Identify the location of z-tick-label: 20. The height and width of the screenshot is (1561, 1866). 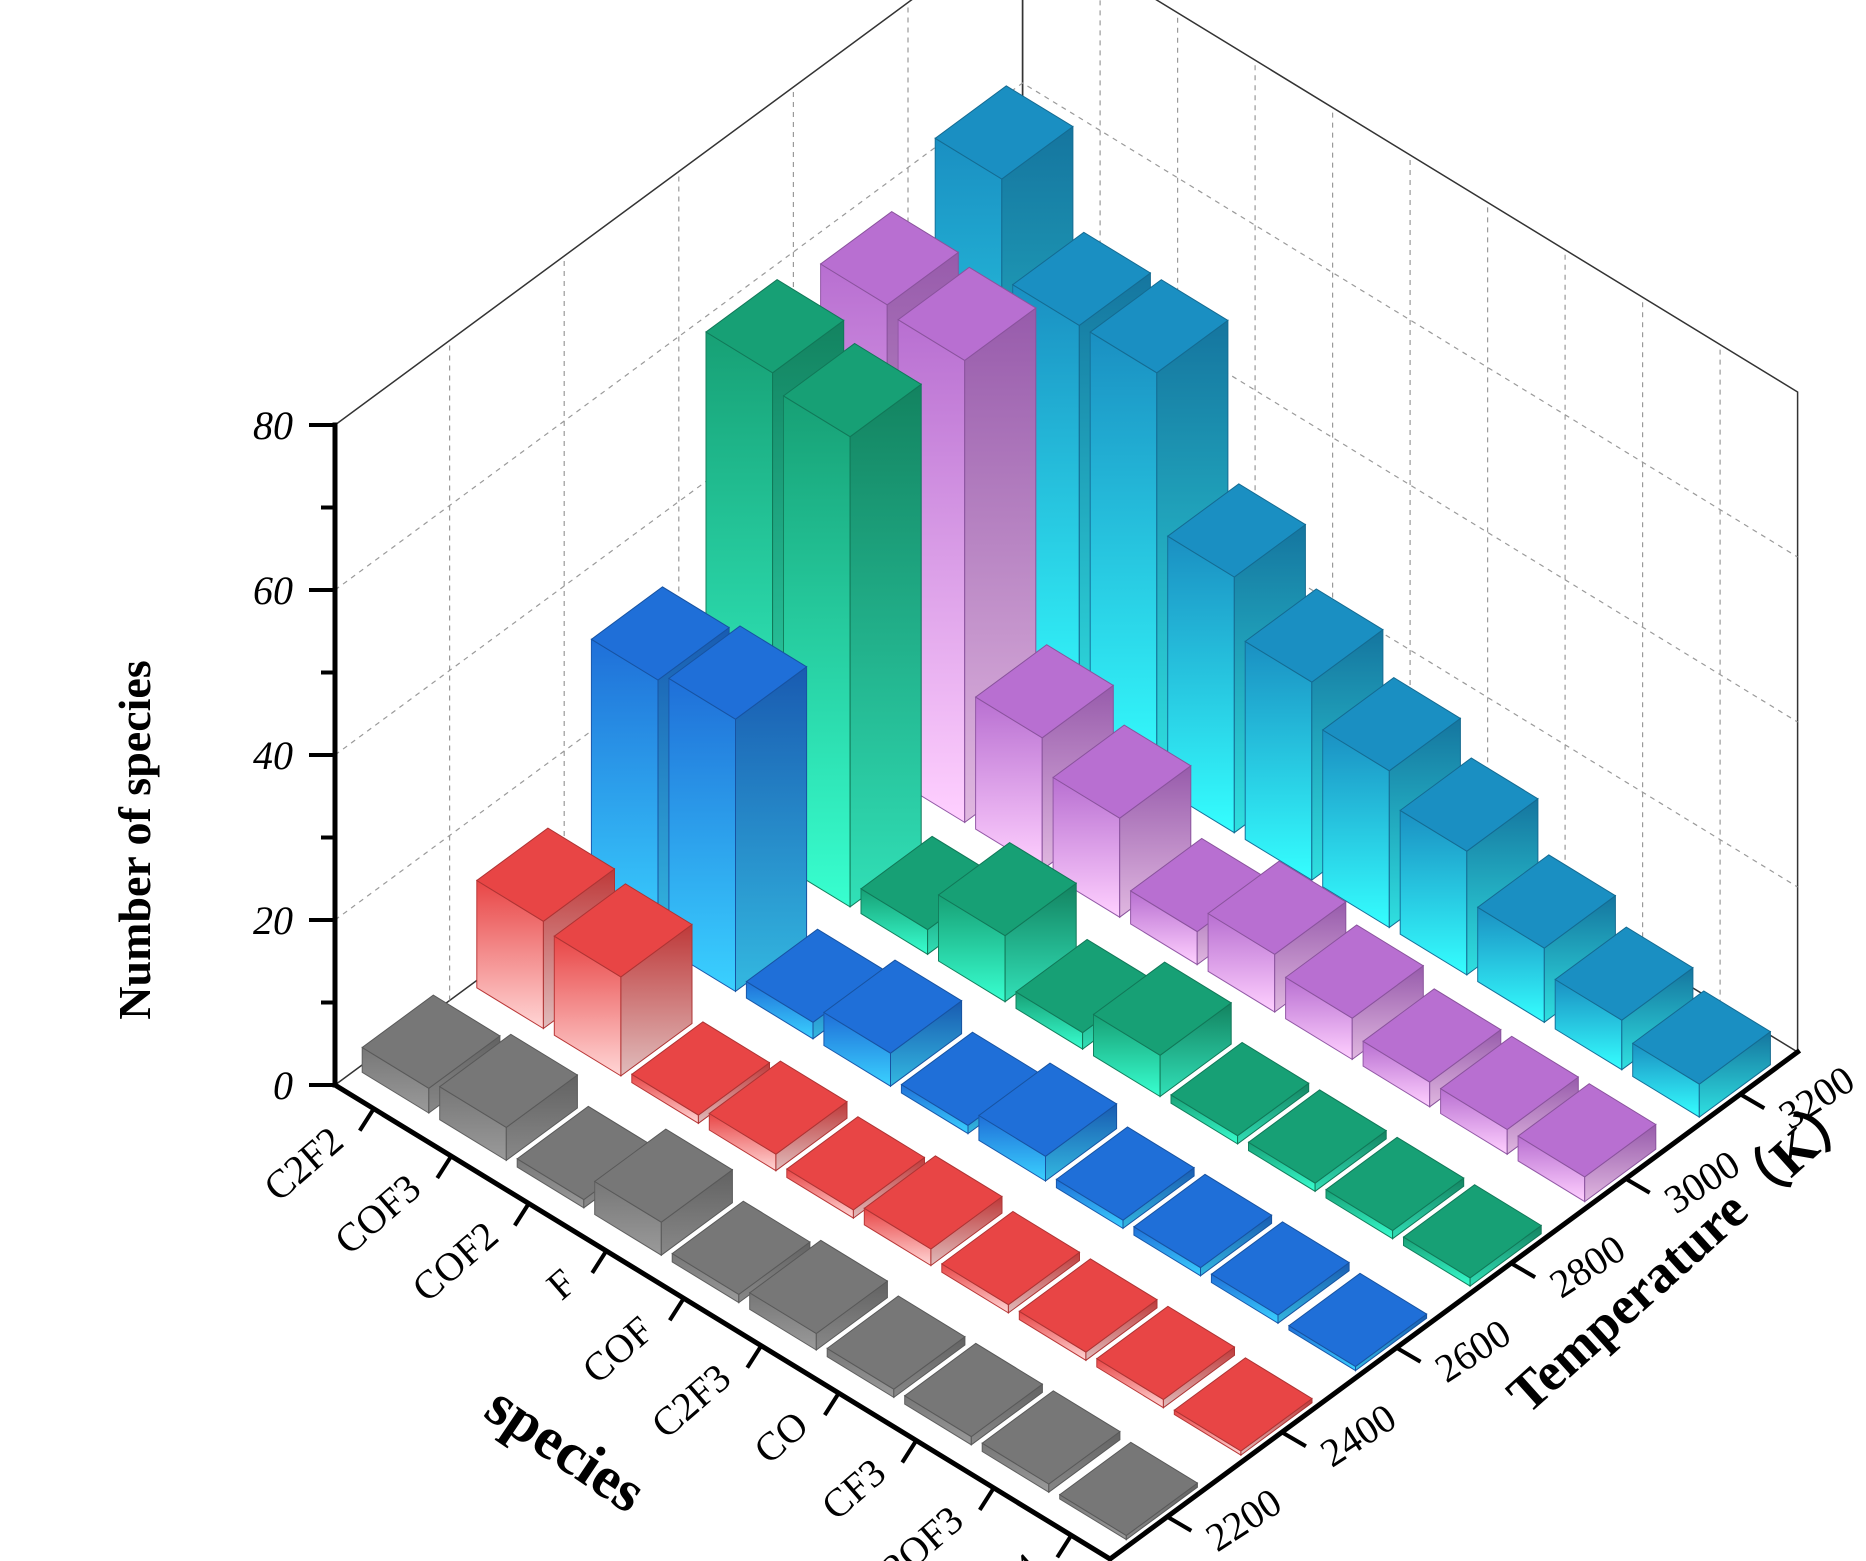
(273, 920).